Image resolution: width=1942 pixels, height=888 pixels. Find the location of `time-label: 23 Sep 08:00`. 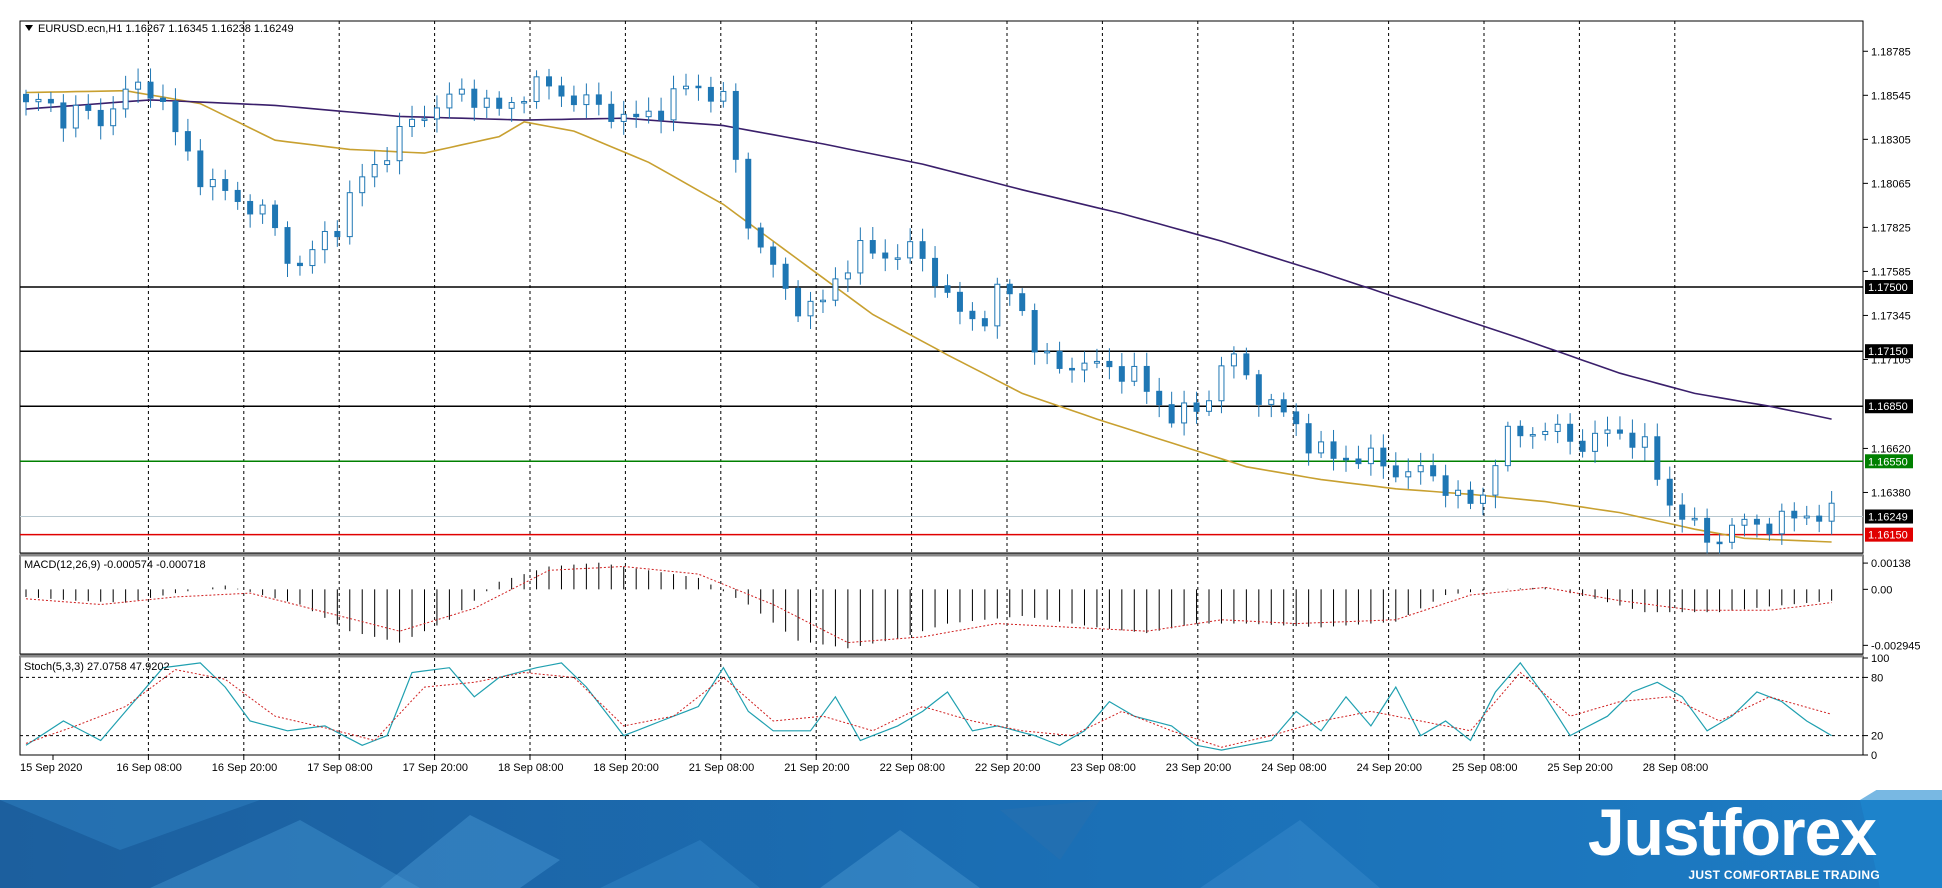

time-label: 23 Sep 08:00 is located at coordinates (1102, 768).